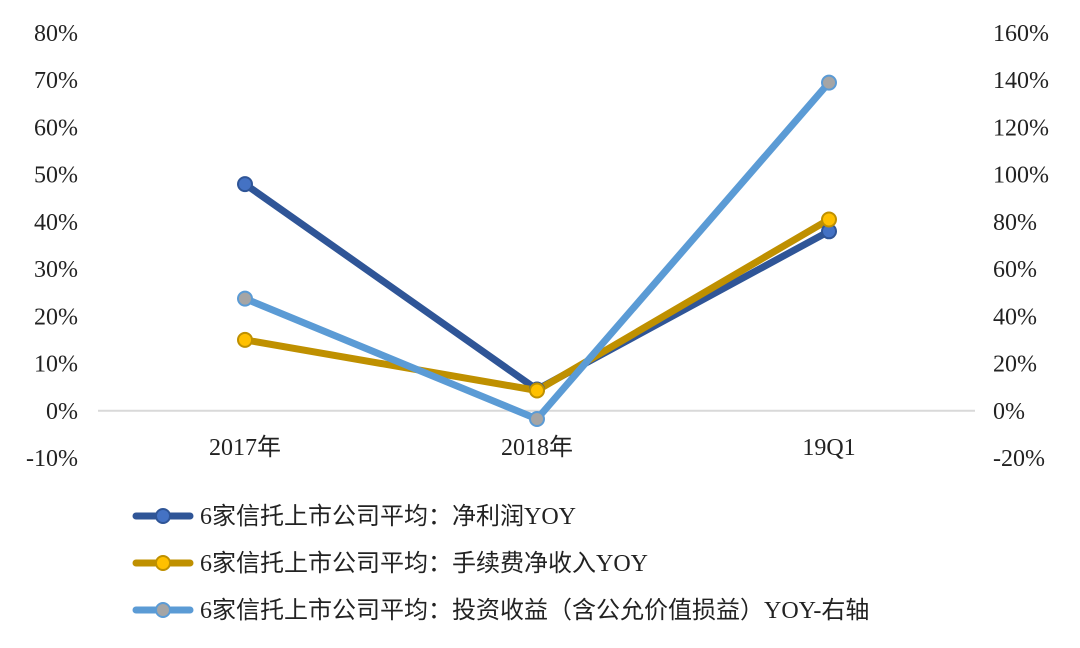 This screenshot has height=648, width=1080. What do you see at coordinates (537, 447) in the screenshot?
I see `category-label: 2018年` at bounding box center [537, 447].